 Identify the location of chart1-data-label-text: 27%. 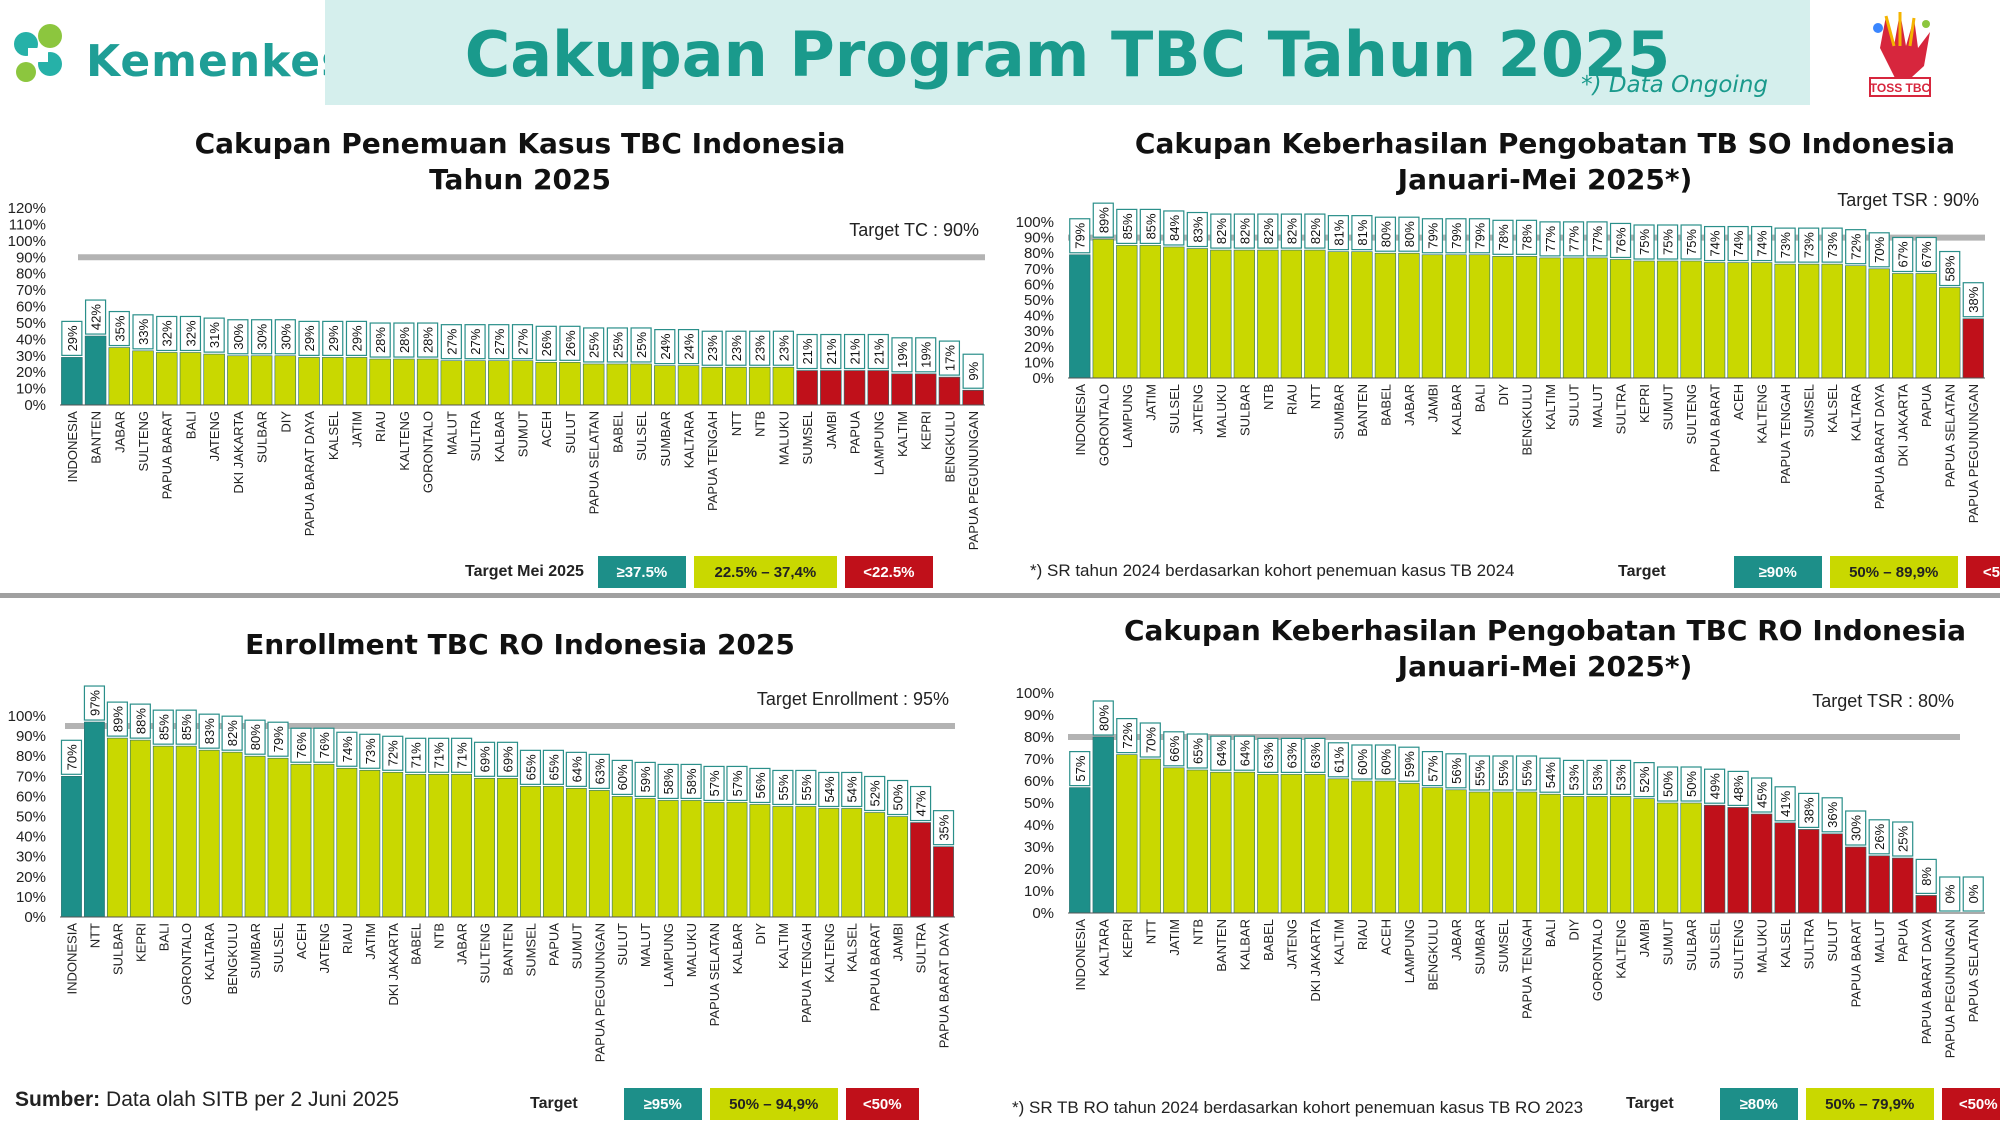
(523, 341).